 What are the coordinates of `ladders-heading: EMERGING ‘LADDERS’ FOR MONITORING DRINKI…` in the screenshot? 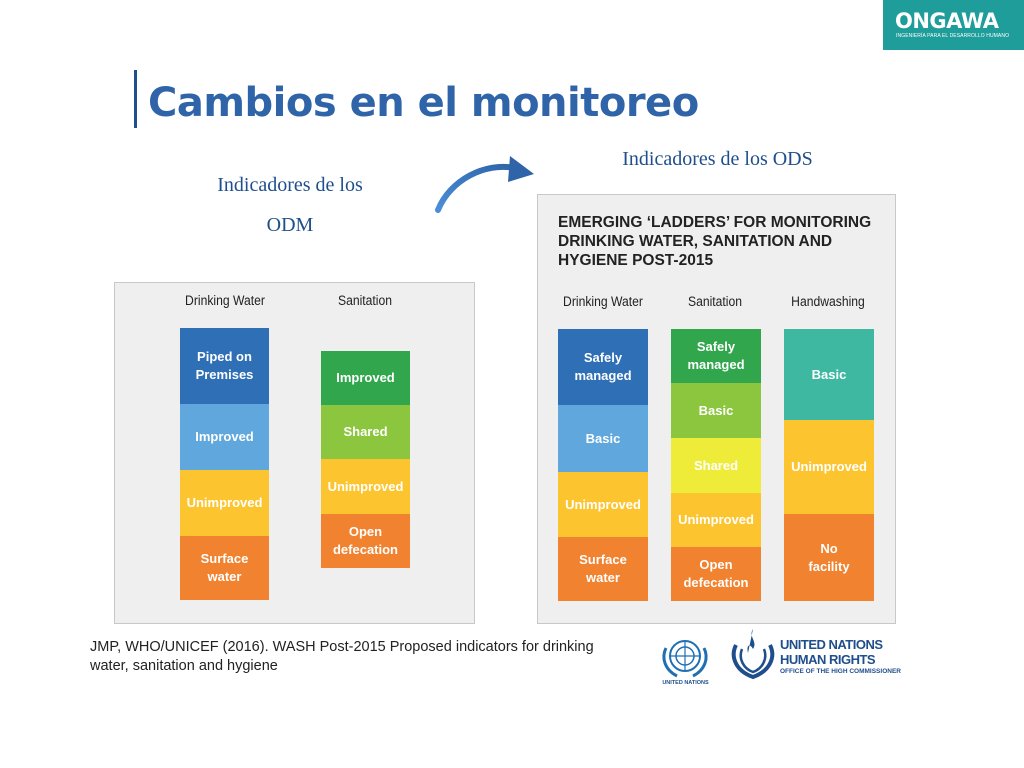 It's located at (715, 241).